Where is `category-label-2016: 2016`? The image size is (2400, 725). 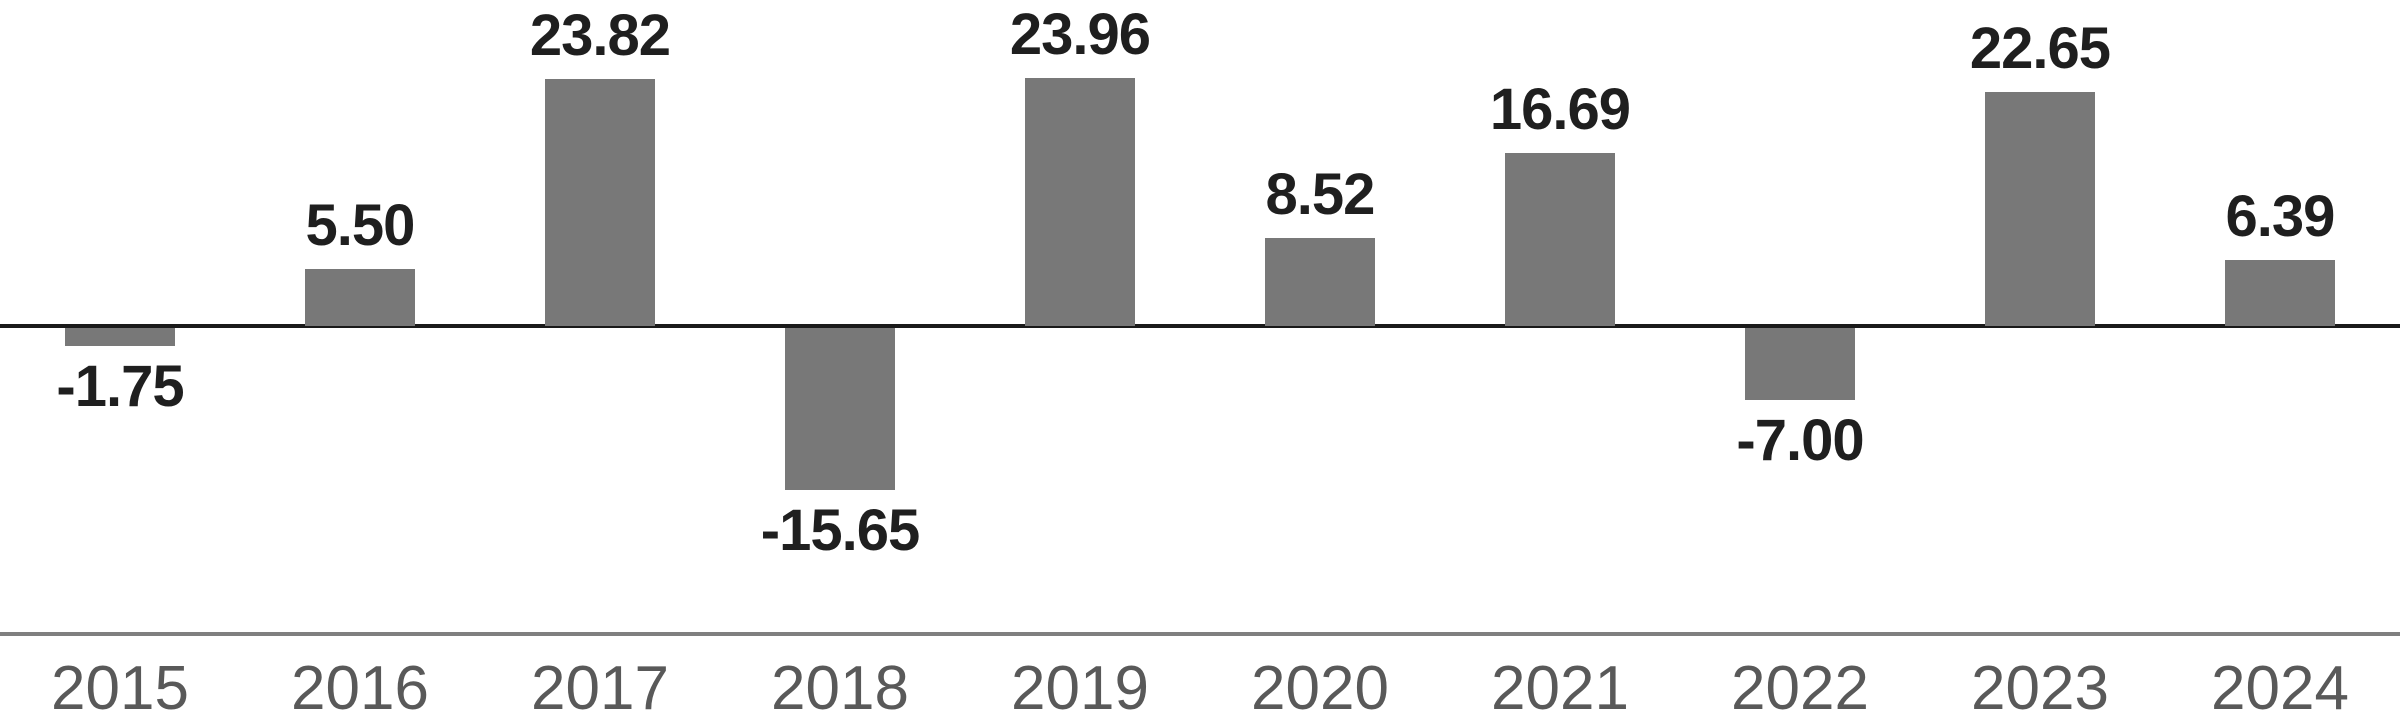 category-label-2016: 2016 is located at coordinates (360, 688).